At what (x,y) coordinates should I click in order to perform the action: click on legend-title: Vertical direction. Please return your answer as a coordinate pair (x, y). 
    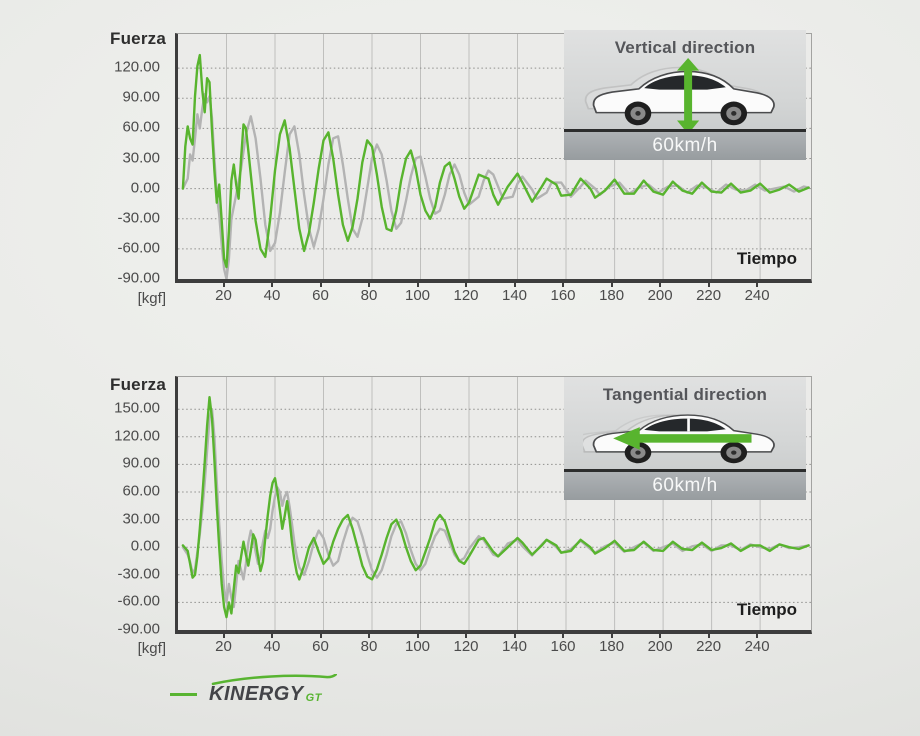
    Looking at the image, I should click on (685, 47).